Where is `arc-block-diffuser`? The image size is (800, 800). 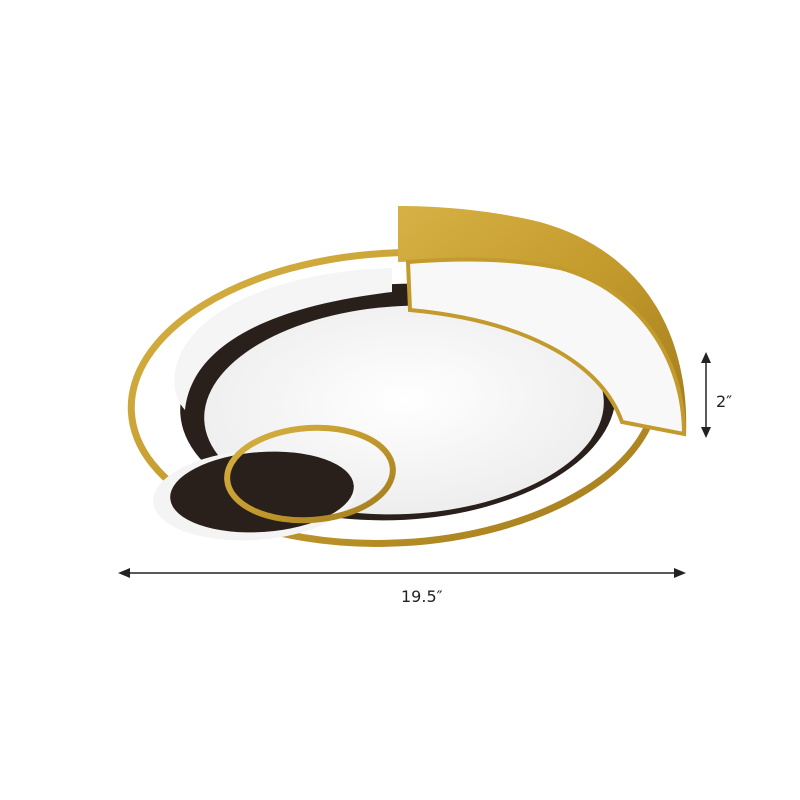
arc-block-diffuser is located at coordinates (546, 347).